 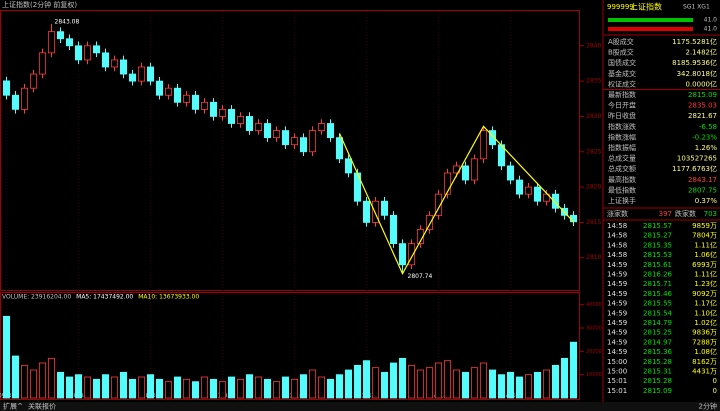 I want to click on trade-volume: 1.06亿, so click(x=705, y=254).